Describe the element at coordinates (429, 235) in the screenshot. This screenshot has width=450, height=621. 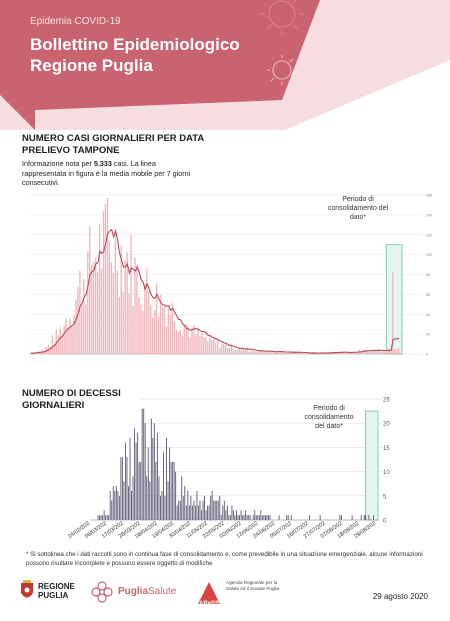
I see `cases-y-tick-label: 120` at that location.